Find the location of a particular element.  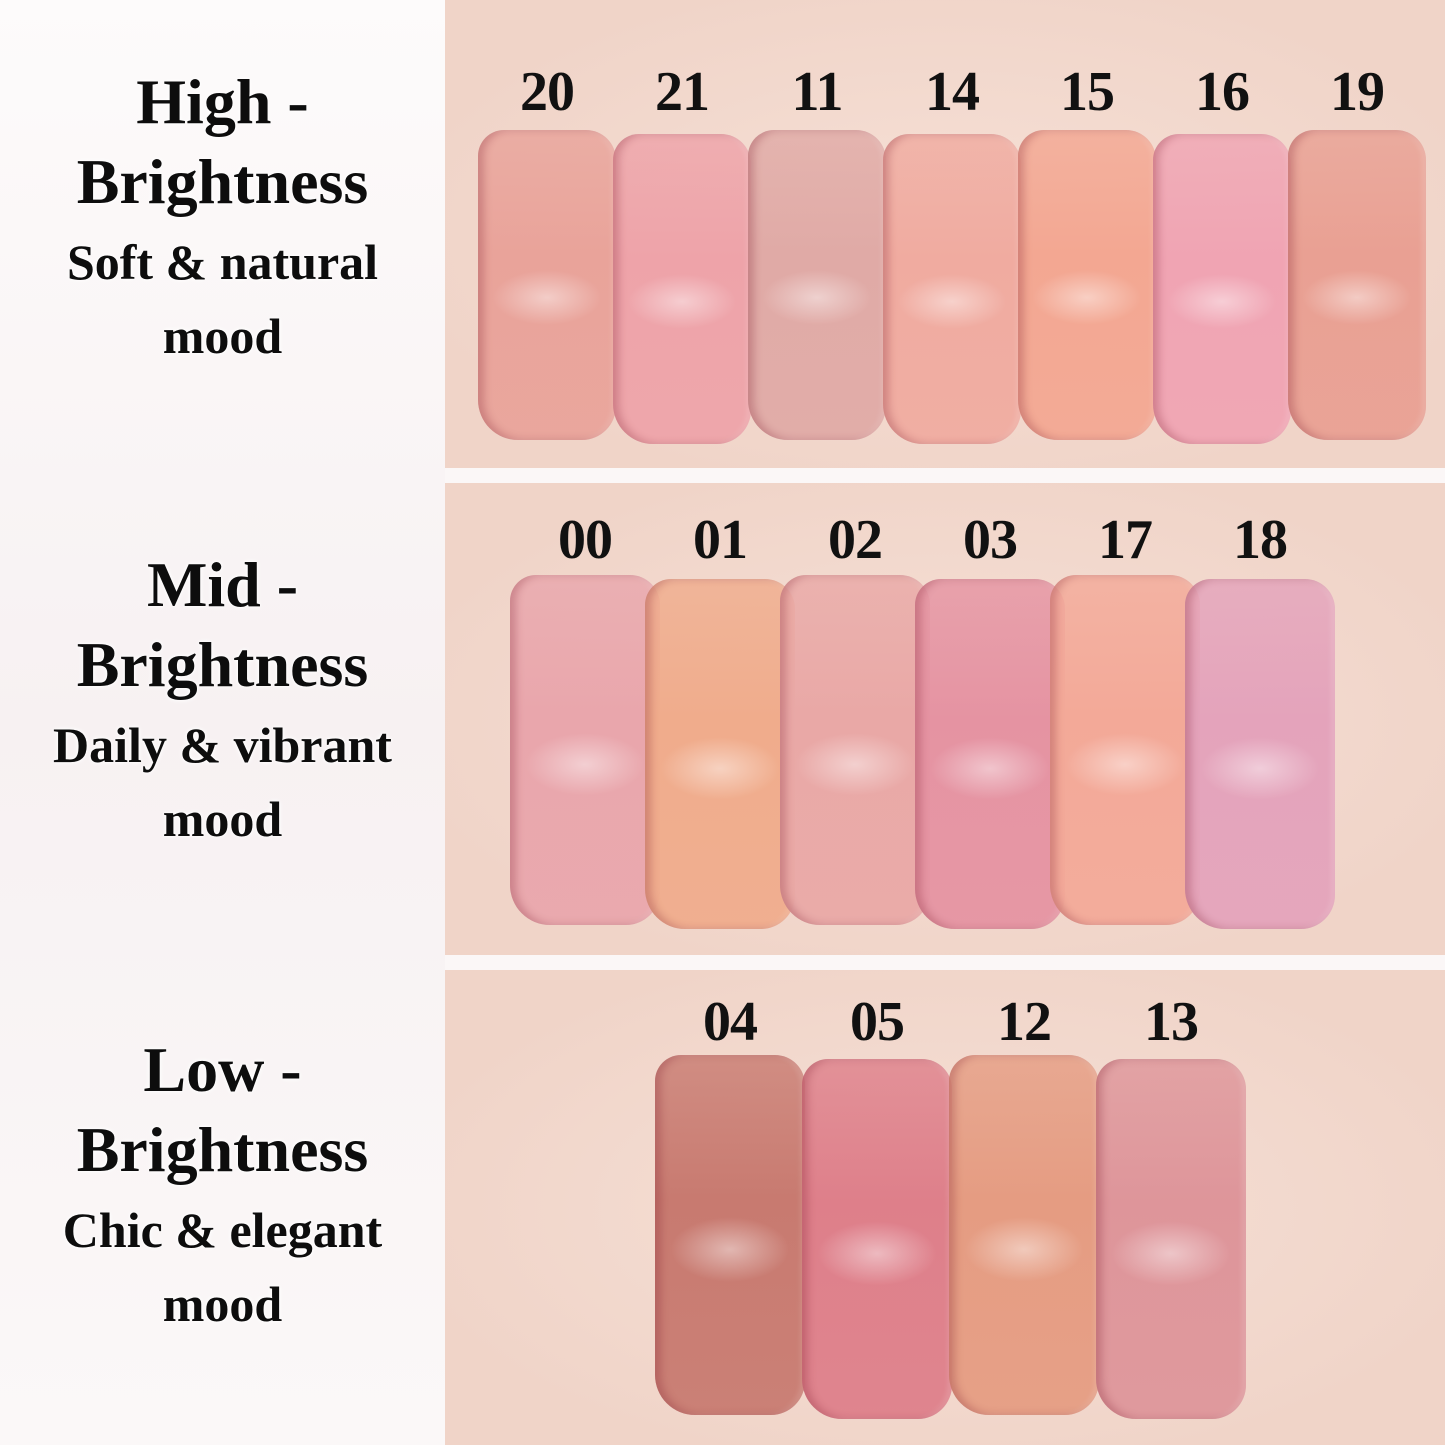

shade-number: 19 is located at coordinates (1357, 92).